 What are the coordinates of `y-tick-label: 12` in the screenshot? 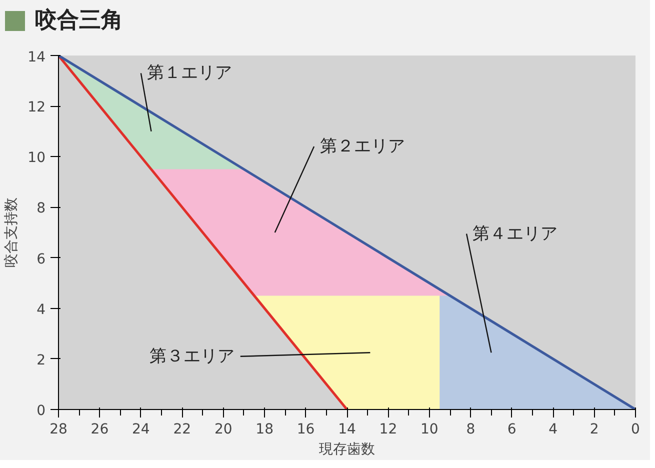 It's located at (37, 108).